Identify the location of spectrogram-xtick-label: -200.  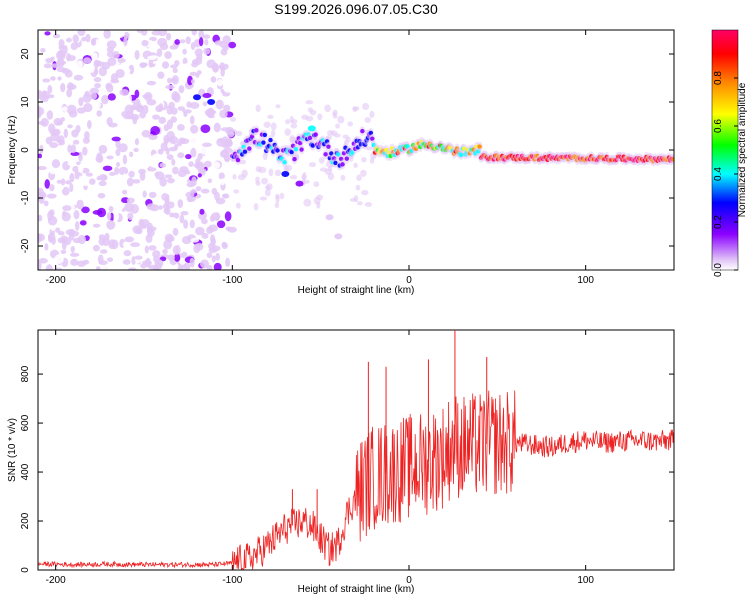
(56, 280).